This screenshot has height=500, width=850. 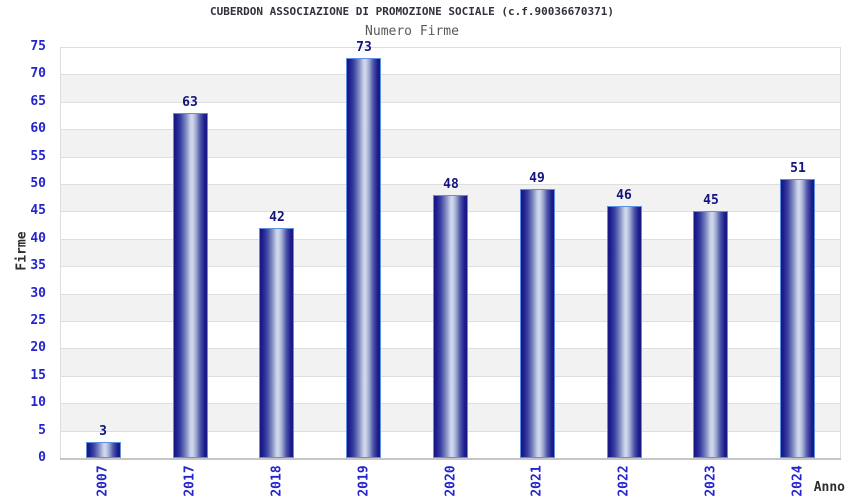 What do you see at coordinates (38, 293) in the screenshot?
I see `y-tick-label: 30` at bounding box center [38, 293].